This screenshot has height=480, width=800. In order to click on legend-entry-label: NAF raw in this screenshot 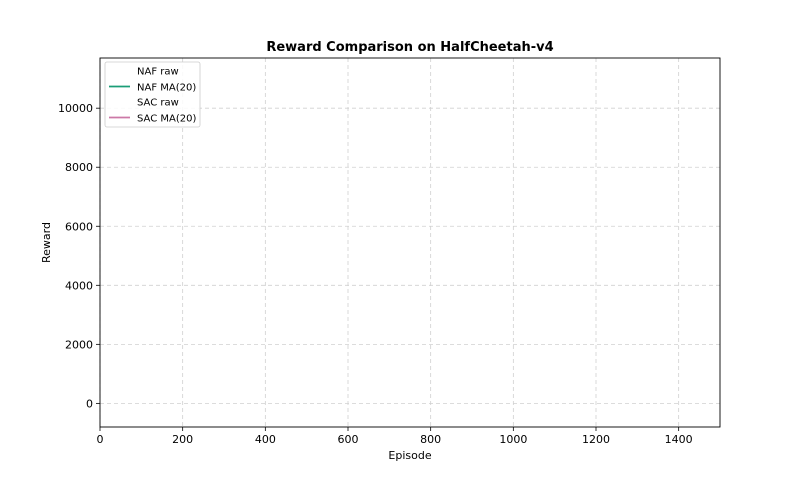, I will do `click(158, 72)`.